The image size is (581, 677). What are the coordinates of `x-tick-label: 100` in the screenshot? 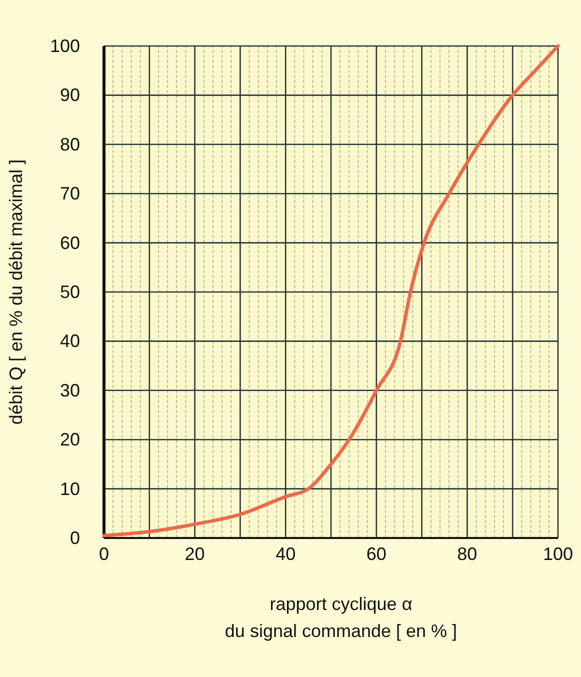 It's located at (558, 554).